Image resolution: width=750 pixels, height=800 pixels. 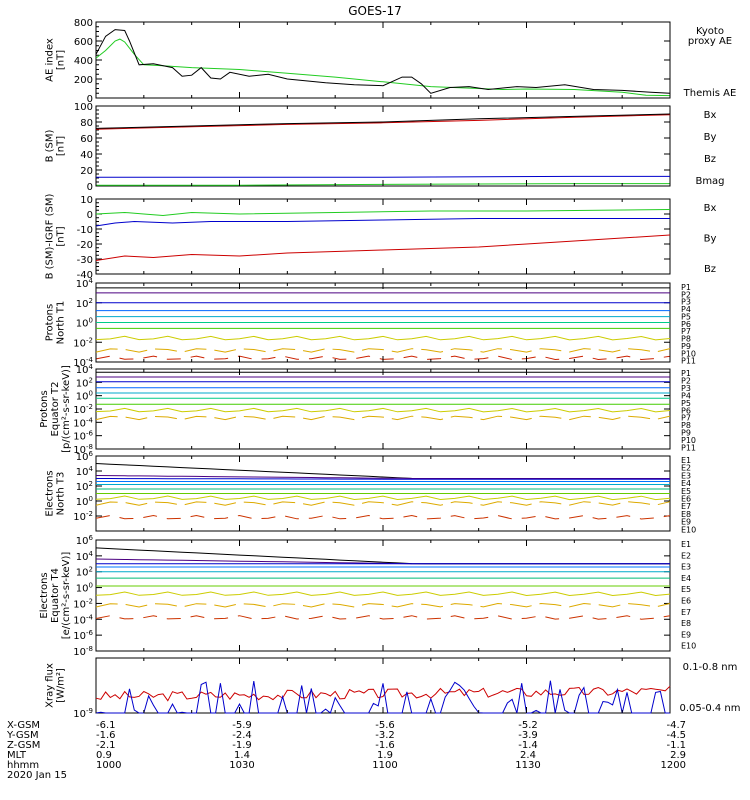 I want to click on panel-6-ytick-label: 10⁻⁸, so click(x=83, y=651).